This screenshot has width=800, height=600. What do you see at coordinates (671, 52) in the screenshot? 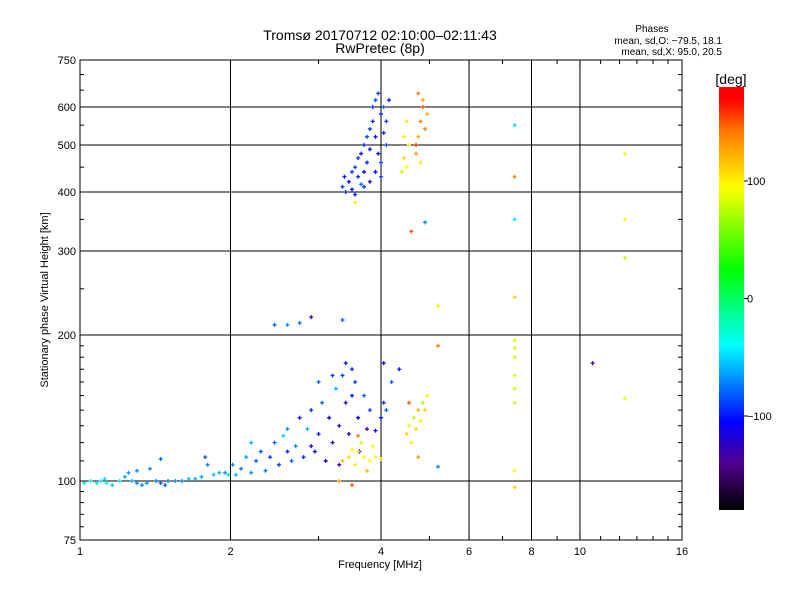
I see `stats-x-mode: mean, sd,X: 95.0, 20.5` at bounding box center [671, 52].